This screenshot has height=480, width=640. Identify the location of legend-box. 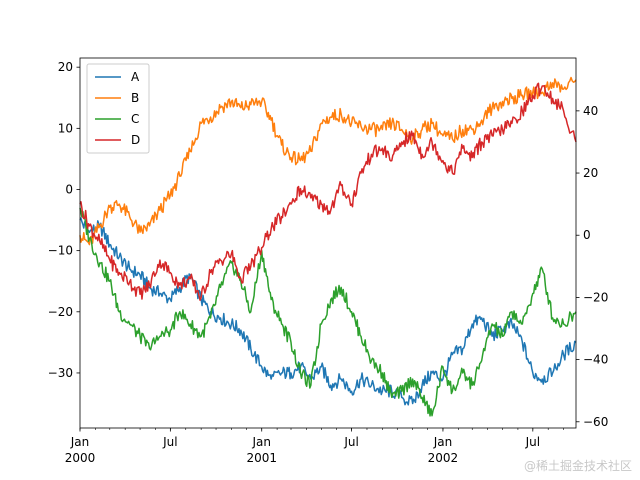
(118, 108).